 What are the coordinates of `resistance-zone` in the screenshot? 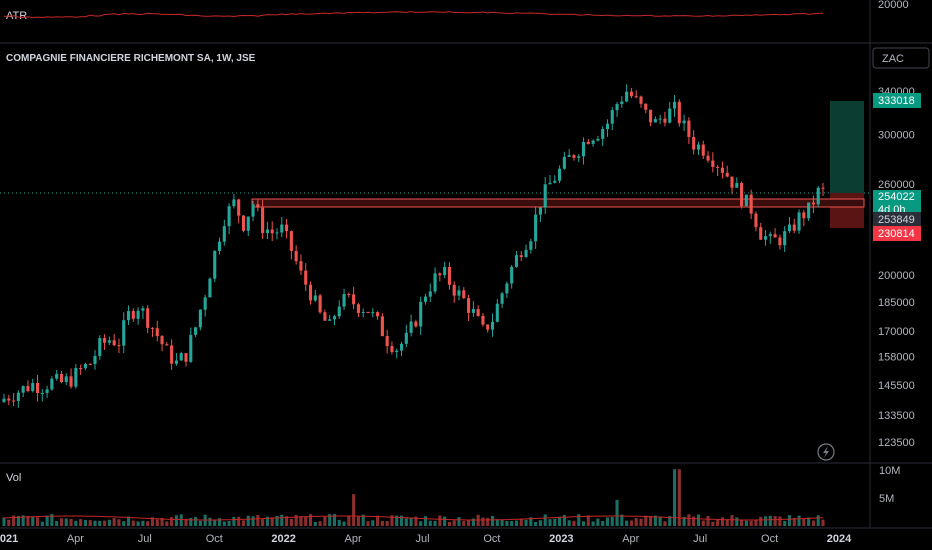 It's located at (558, 203).